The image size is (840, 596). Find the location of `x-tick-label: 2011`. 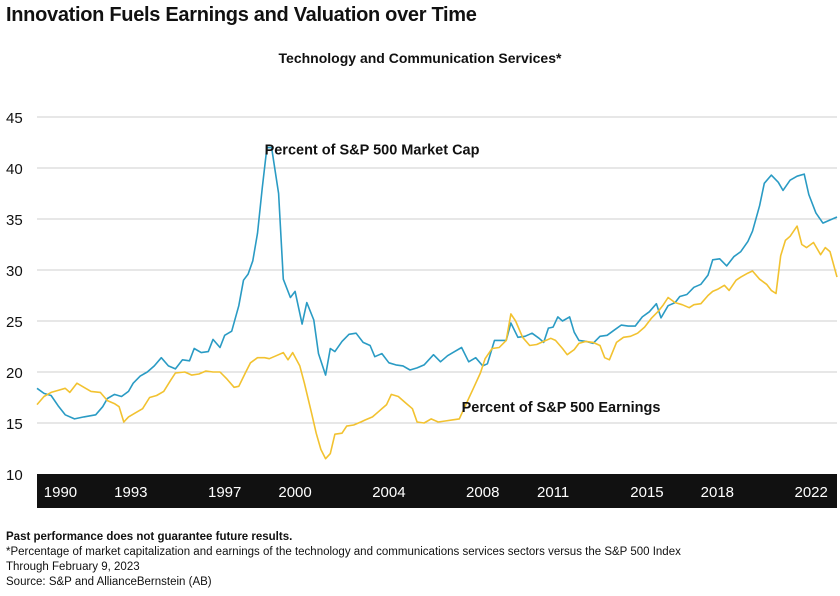

x-tick-label: 2011 is located at coordinates (553, 492).